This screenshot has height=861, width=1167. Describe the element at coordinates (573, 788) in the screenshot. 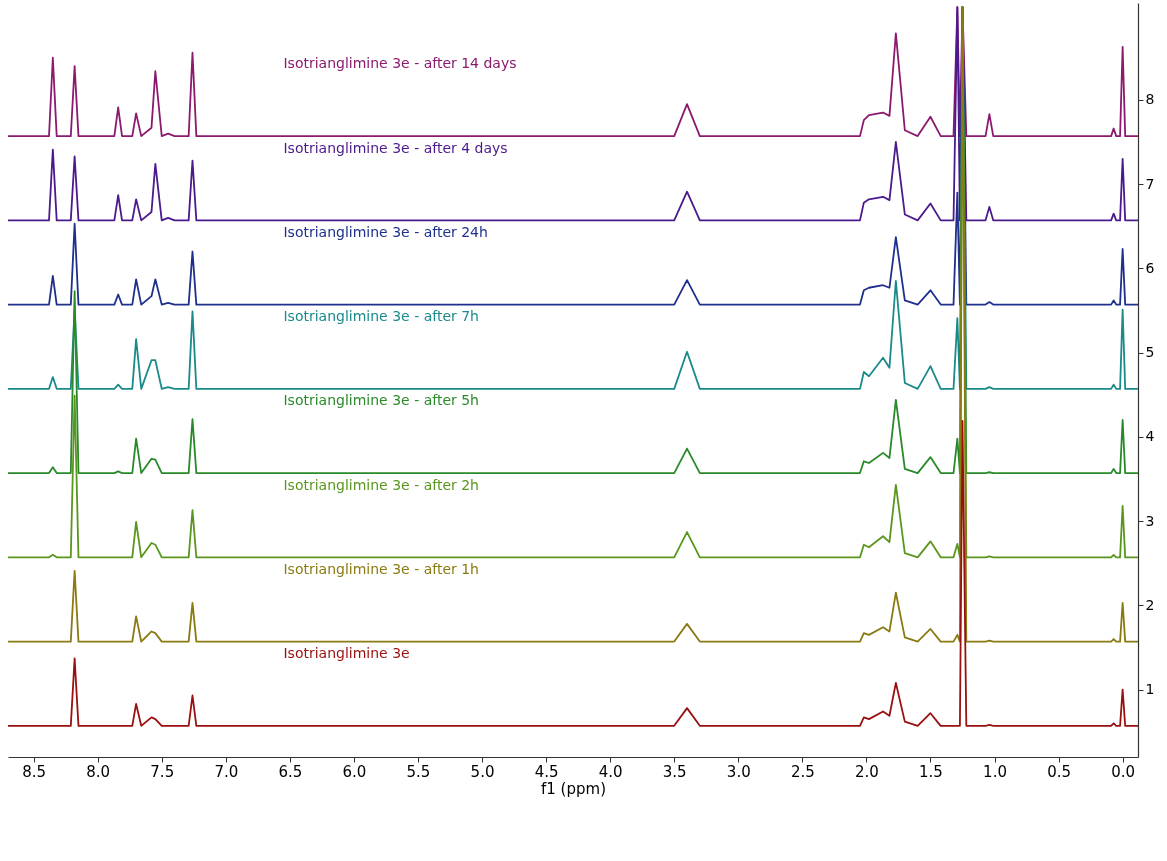

I see `x-axis-title: f1 (ppm)` at that location.